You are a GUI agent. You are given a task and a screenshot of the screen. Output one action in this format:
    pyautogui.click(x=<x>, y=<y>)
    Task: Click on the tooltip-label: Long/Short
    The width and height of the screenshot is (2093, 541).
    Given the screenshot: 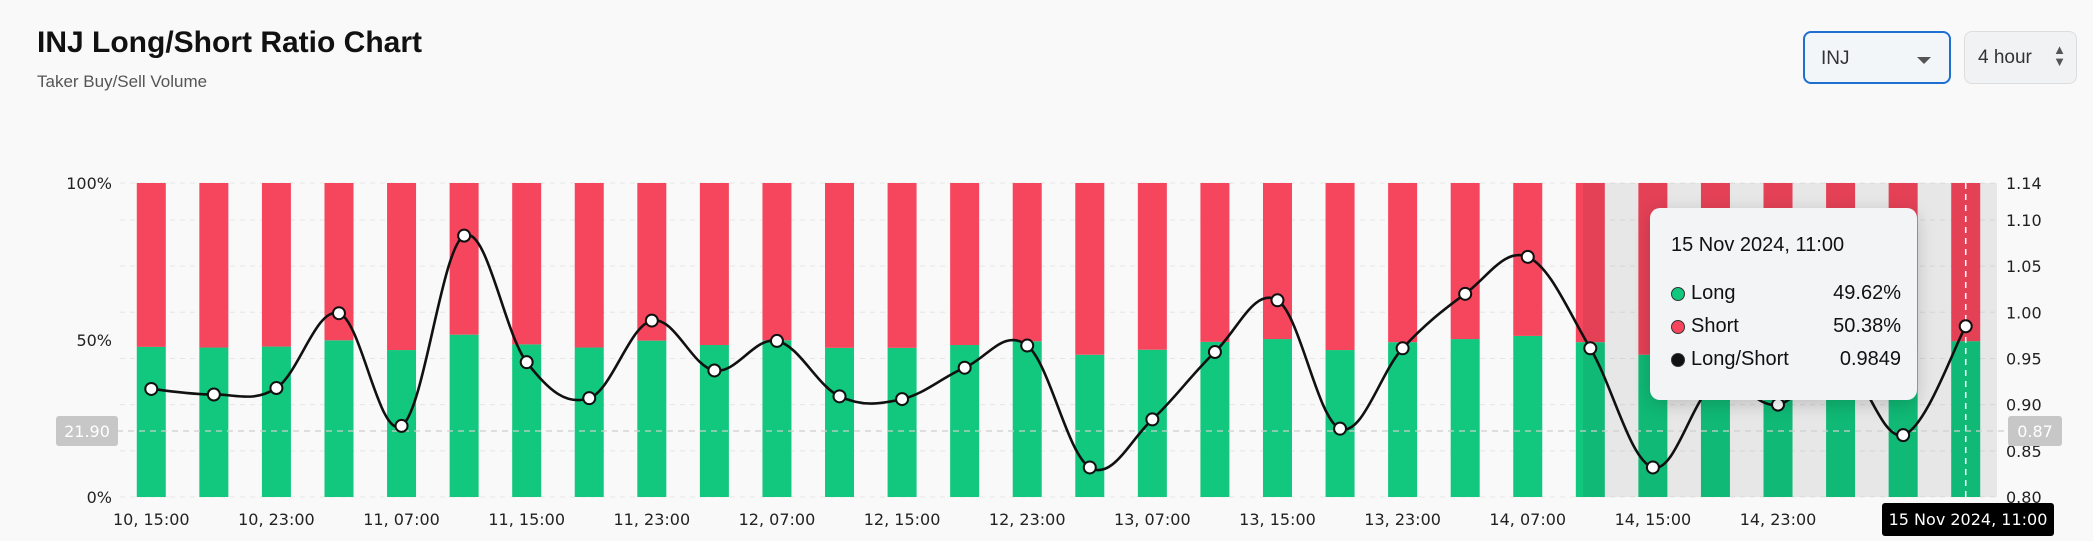 What is the action you would take?
    pyautogui.click(x=1740, y=359)
    